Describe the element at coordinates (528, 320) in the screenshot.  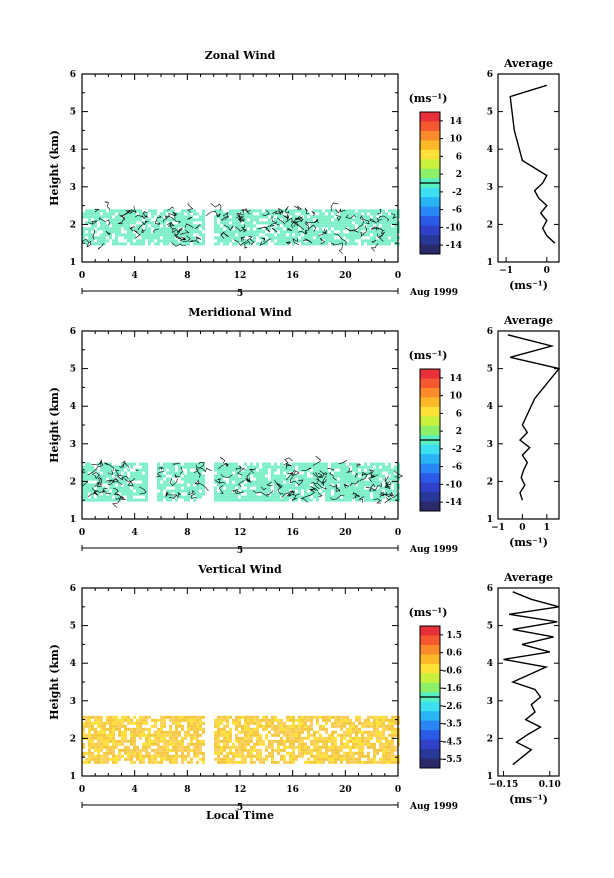
I see `average-title: Average` at that location.